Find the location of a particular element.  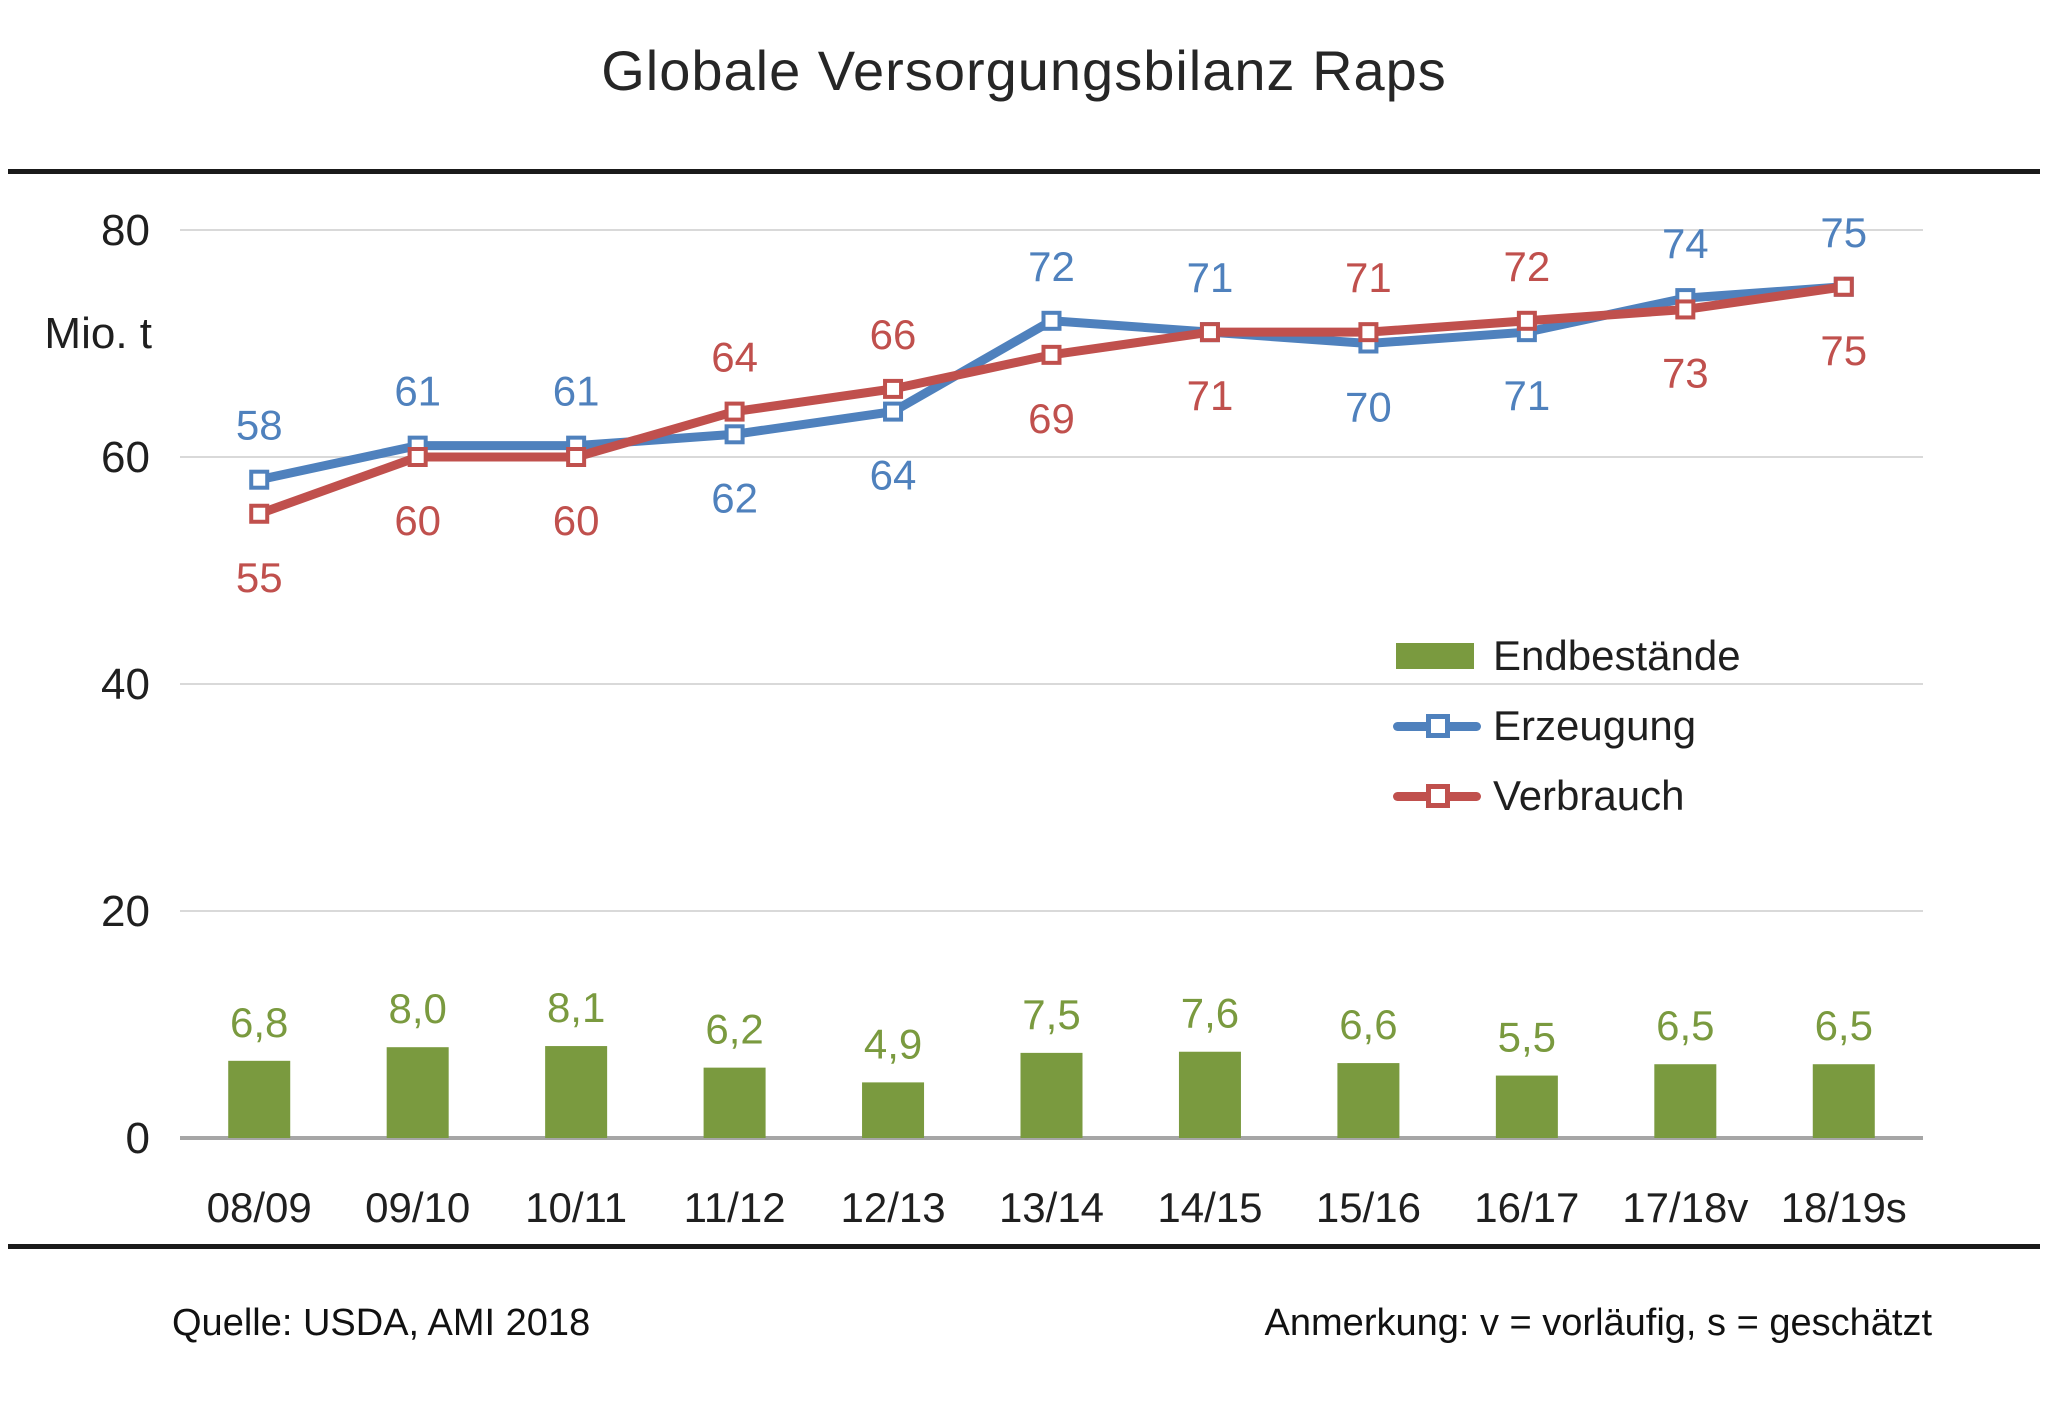

marker-Verbrauch-10/11 is located at coordinates (576, 457).